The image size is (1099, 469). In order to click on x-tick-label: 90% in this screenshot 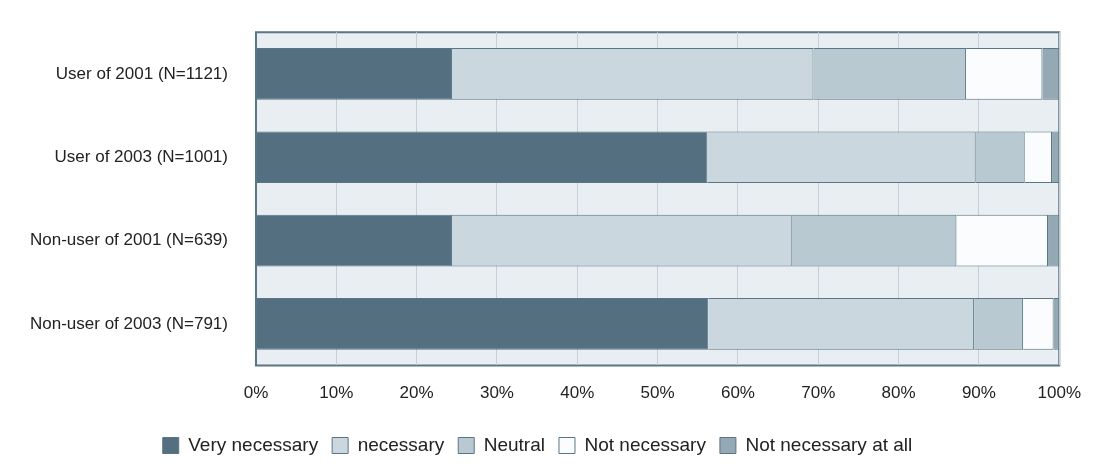, I will do `click(978, 393)`.